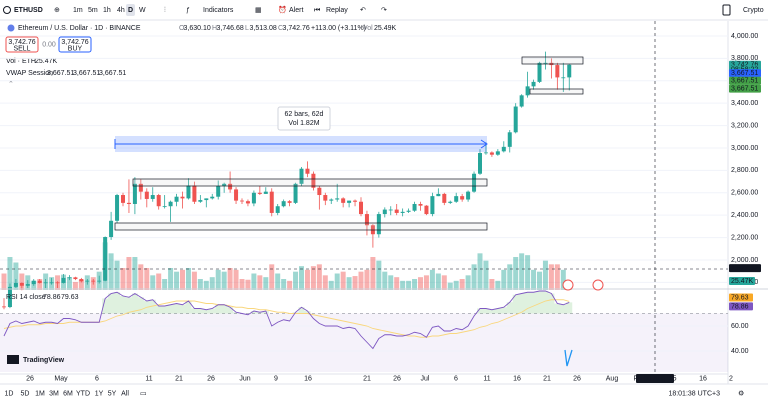 The width and height of the screenshot is (768, 403). I want to click on symbol: ETHUSD, so click(28, 10).